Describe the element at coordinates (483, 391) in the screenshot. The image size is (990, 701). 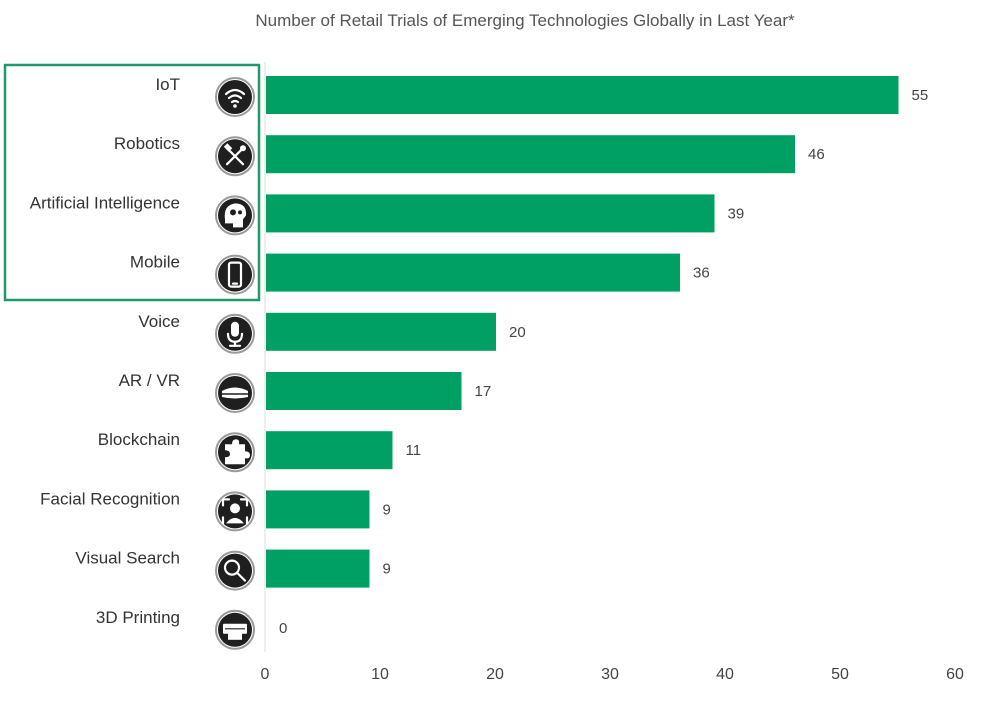
I see `value-label-ar-vr: 17` at that location.